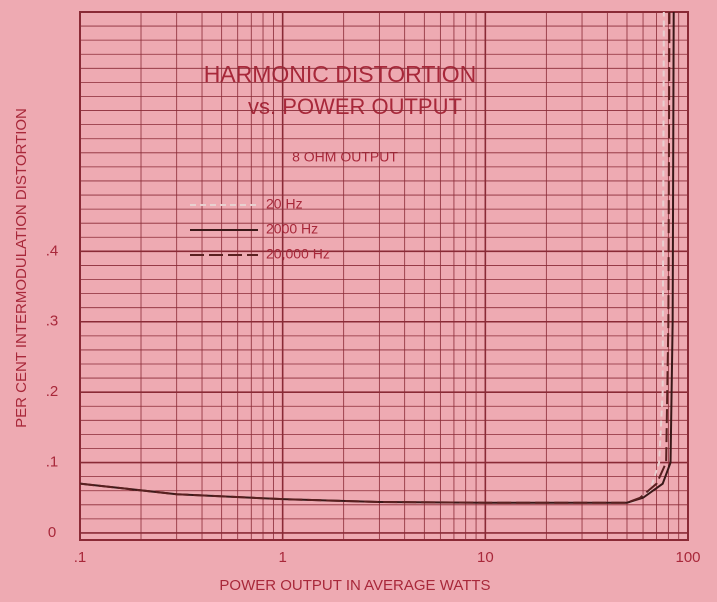  I want to click on annotation: 8 OHM OUTPUT, so click(345, 157).